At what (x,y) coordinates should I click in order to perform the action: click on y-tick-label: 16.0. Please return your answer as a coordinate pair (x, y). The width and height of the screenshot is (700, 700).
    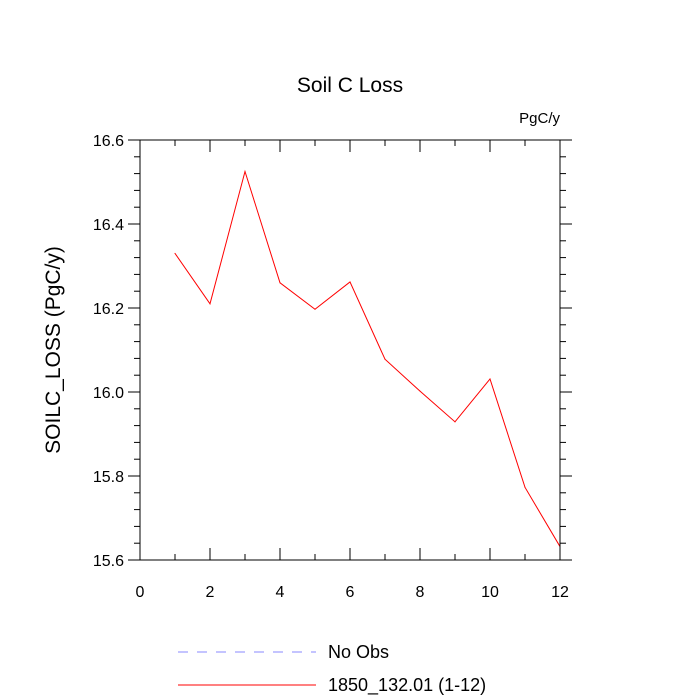
    Looking at the image, I should click on (108, 393).